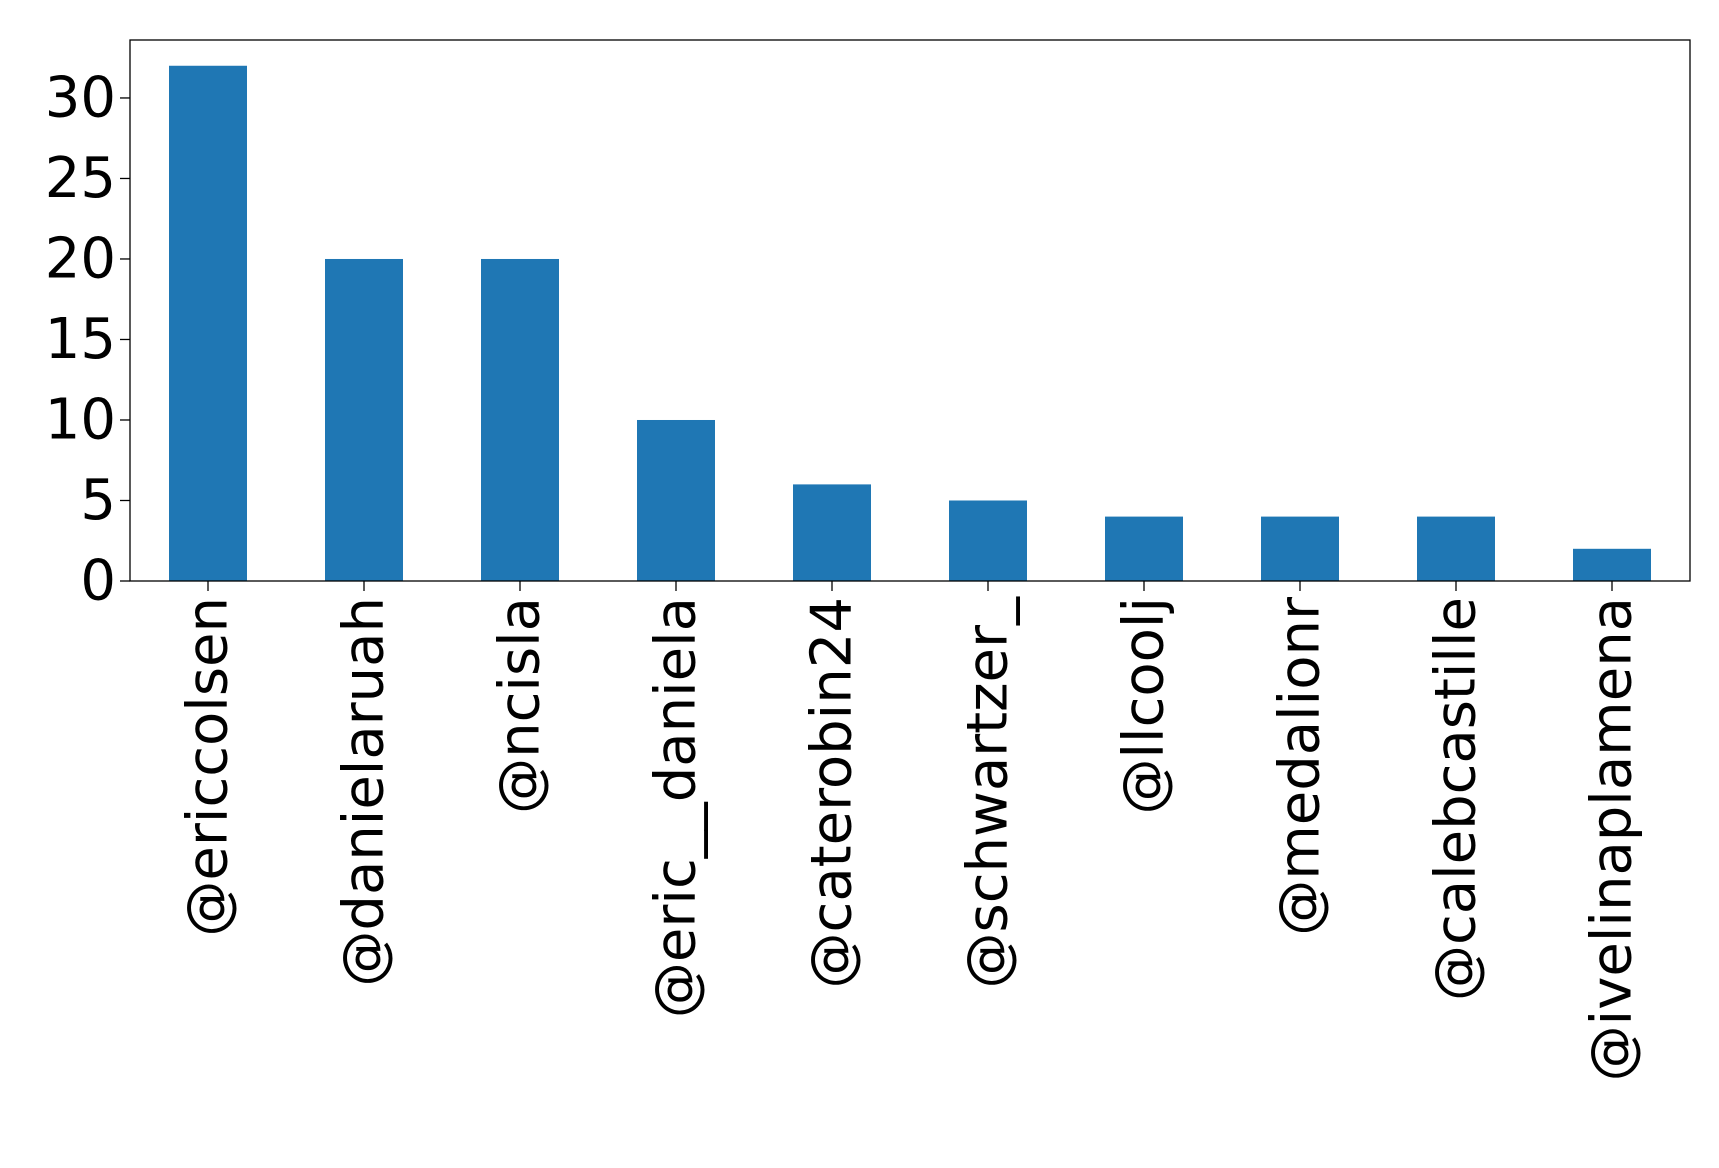 The image size is (1719, 1168). I want to click on y-tick-label-1: 5, so click(98, 500).